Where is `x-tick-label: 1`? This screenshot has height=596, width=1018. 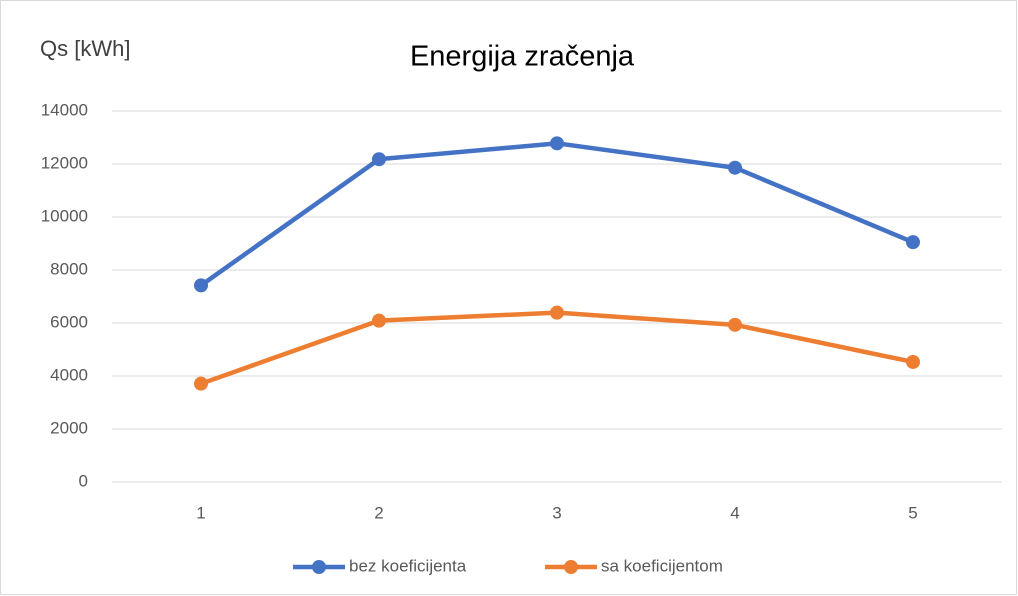 x-tick-label: 1 is located at coordinates (200, 512).